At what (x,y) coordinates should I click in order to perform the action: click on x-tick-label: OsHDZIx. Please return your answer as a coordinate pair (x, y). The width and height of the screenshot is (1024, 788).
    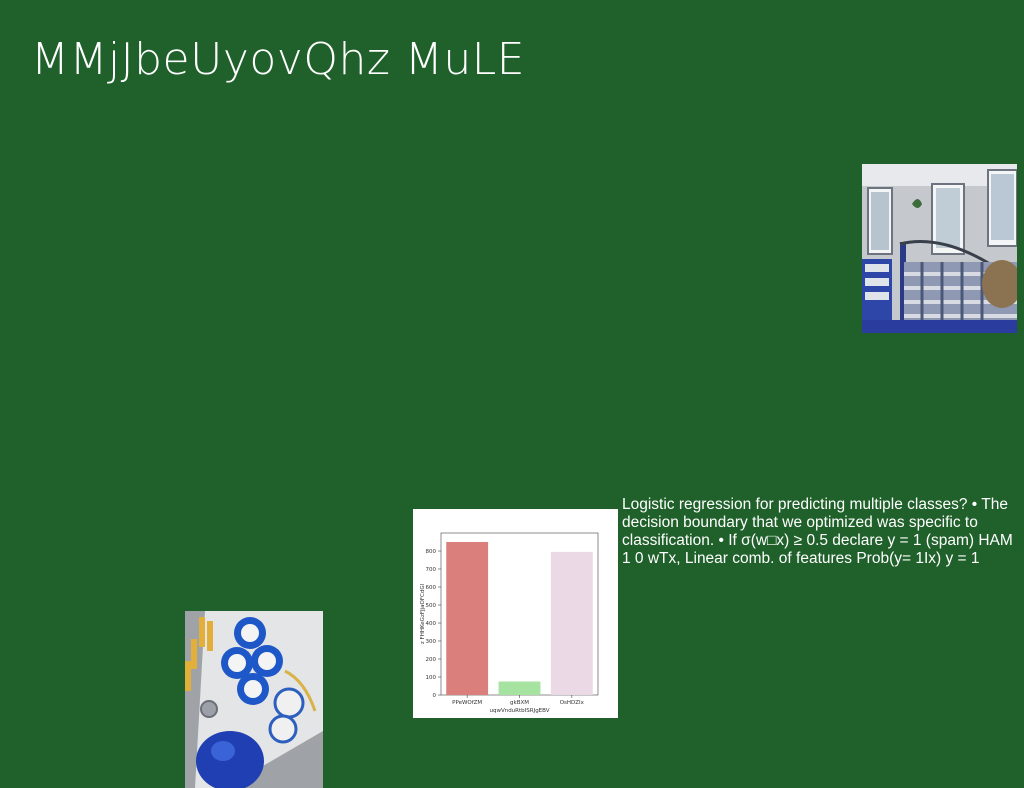
    Looking at the image, I should click on (572, 703).